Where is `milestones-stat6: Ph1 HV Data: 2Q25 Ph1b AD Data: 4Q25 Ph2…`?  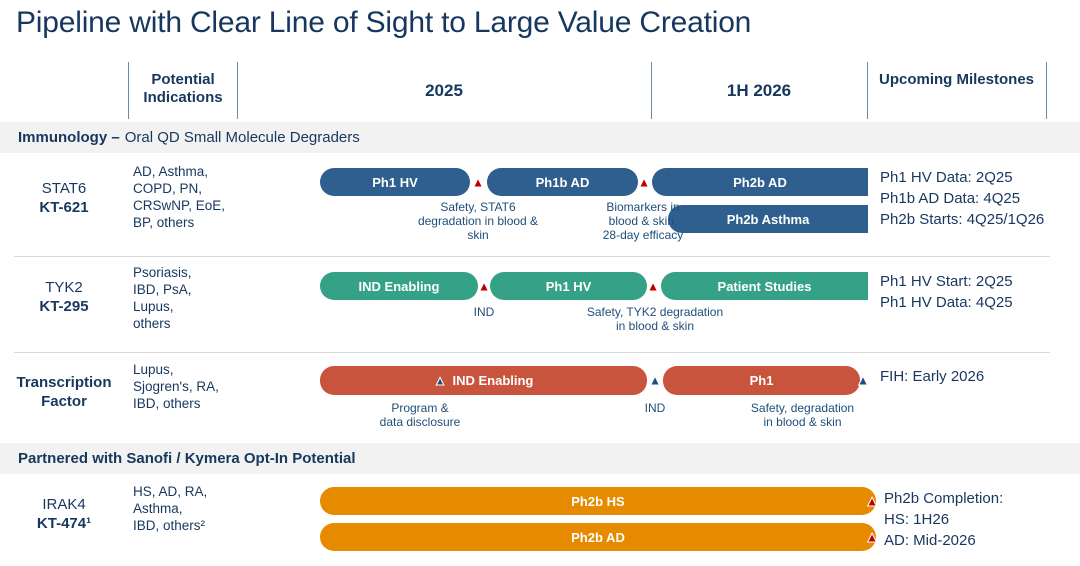
milestones-stat6: Ph1 HV Data: 2Q25 Ph1b AD Data: 4Q25 Ph2… is located at coordinates (962, 198).